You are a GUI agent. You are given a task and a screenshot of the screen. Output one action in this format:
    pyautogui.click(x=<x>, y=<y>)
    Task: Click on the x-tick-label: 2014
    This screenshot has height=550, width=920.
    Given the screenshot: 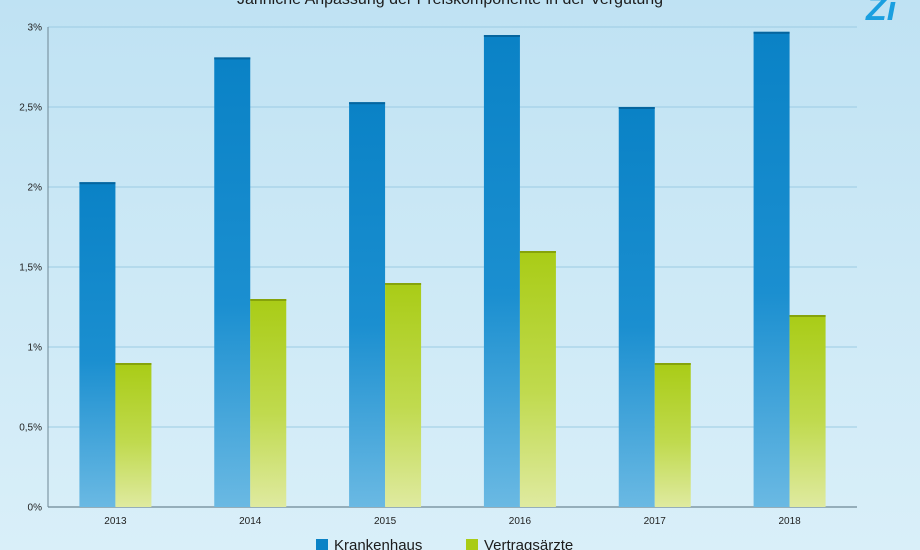 What is the action you would take?
    pyautogui.click(x=250, y=521)
    